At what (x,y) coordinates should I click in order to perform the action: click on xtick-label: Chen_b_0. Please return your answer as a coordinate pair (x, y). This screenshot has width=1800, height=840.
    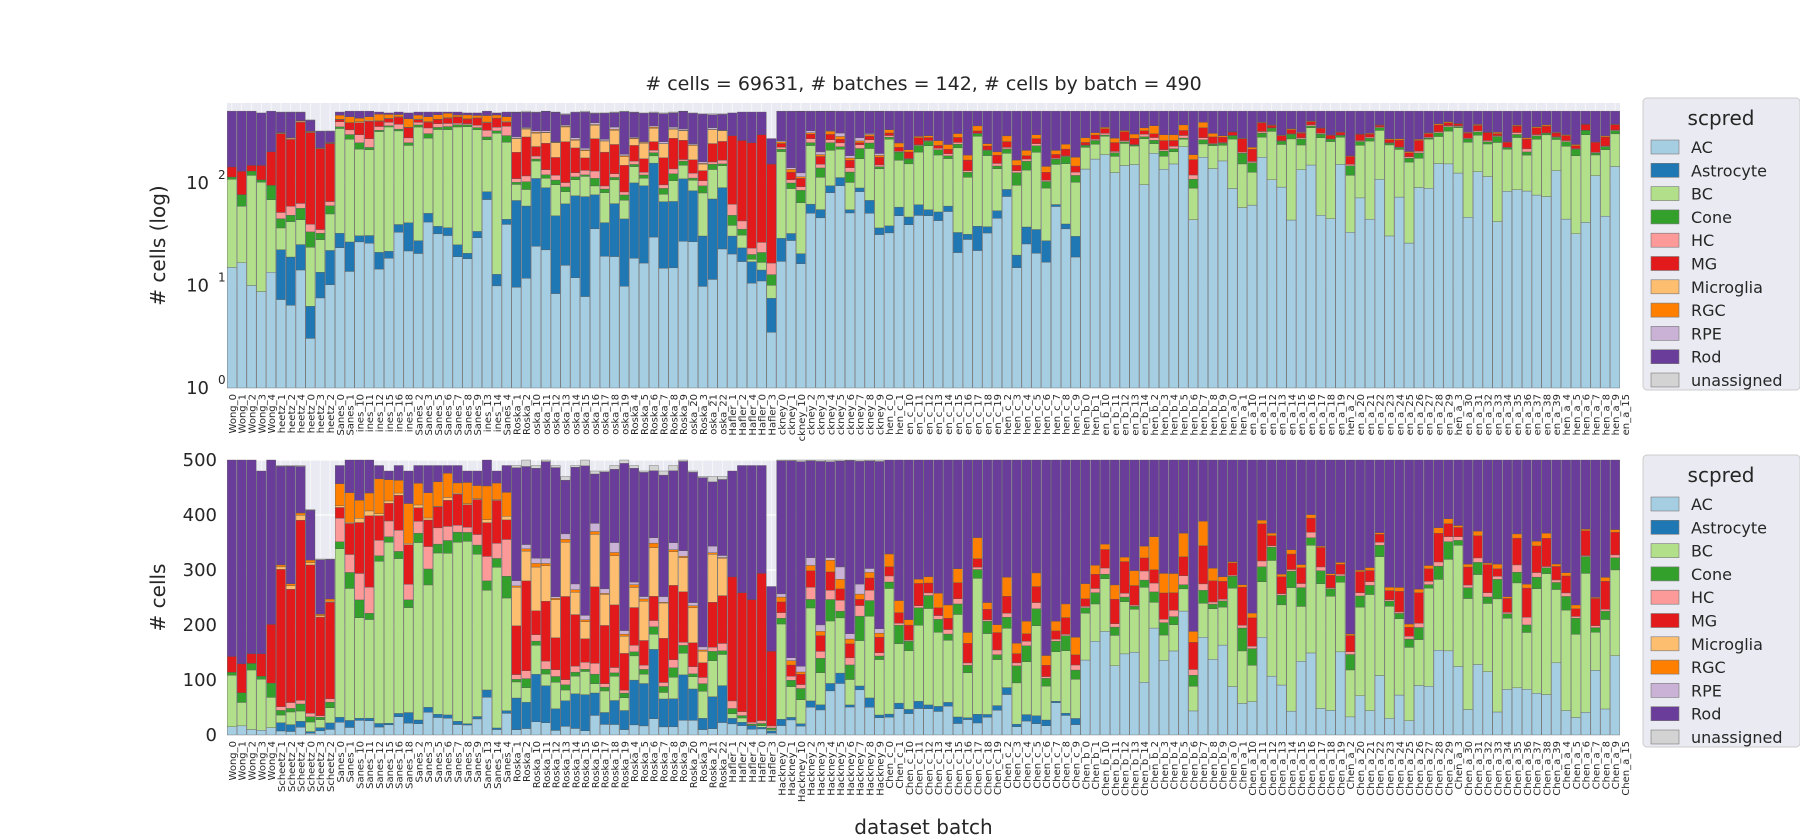
    Looking at the image, I should click on (1086, 765).